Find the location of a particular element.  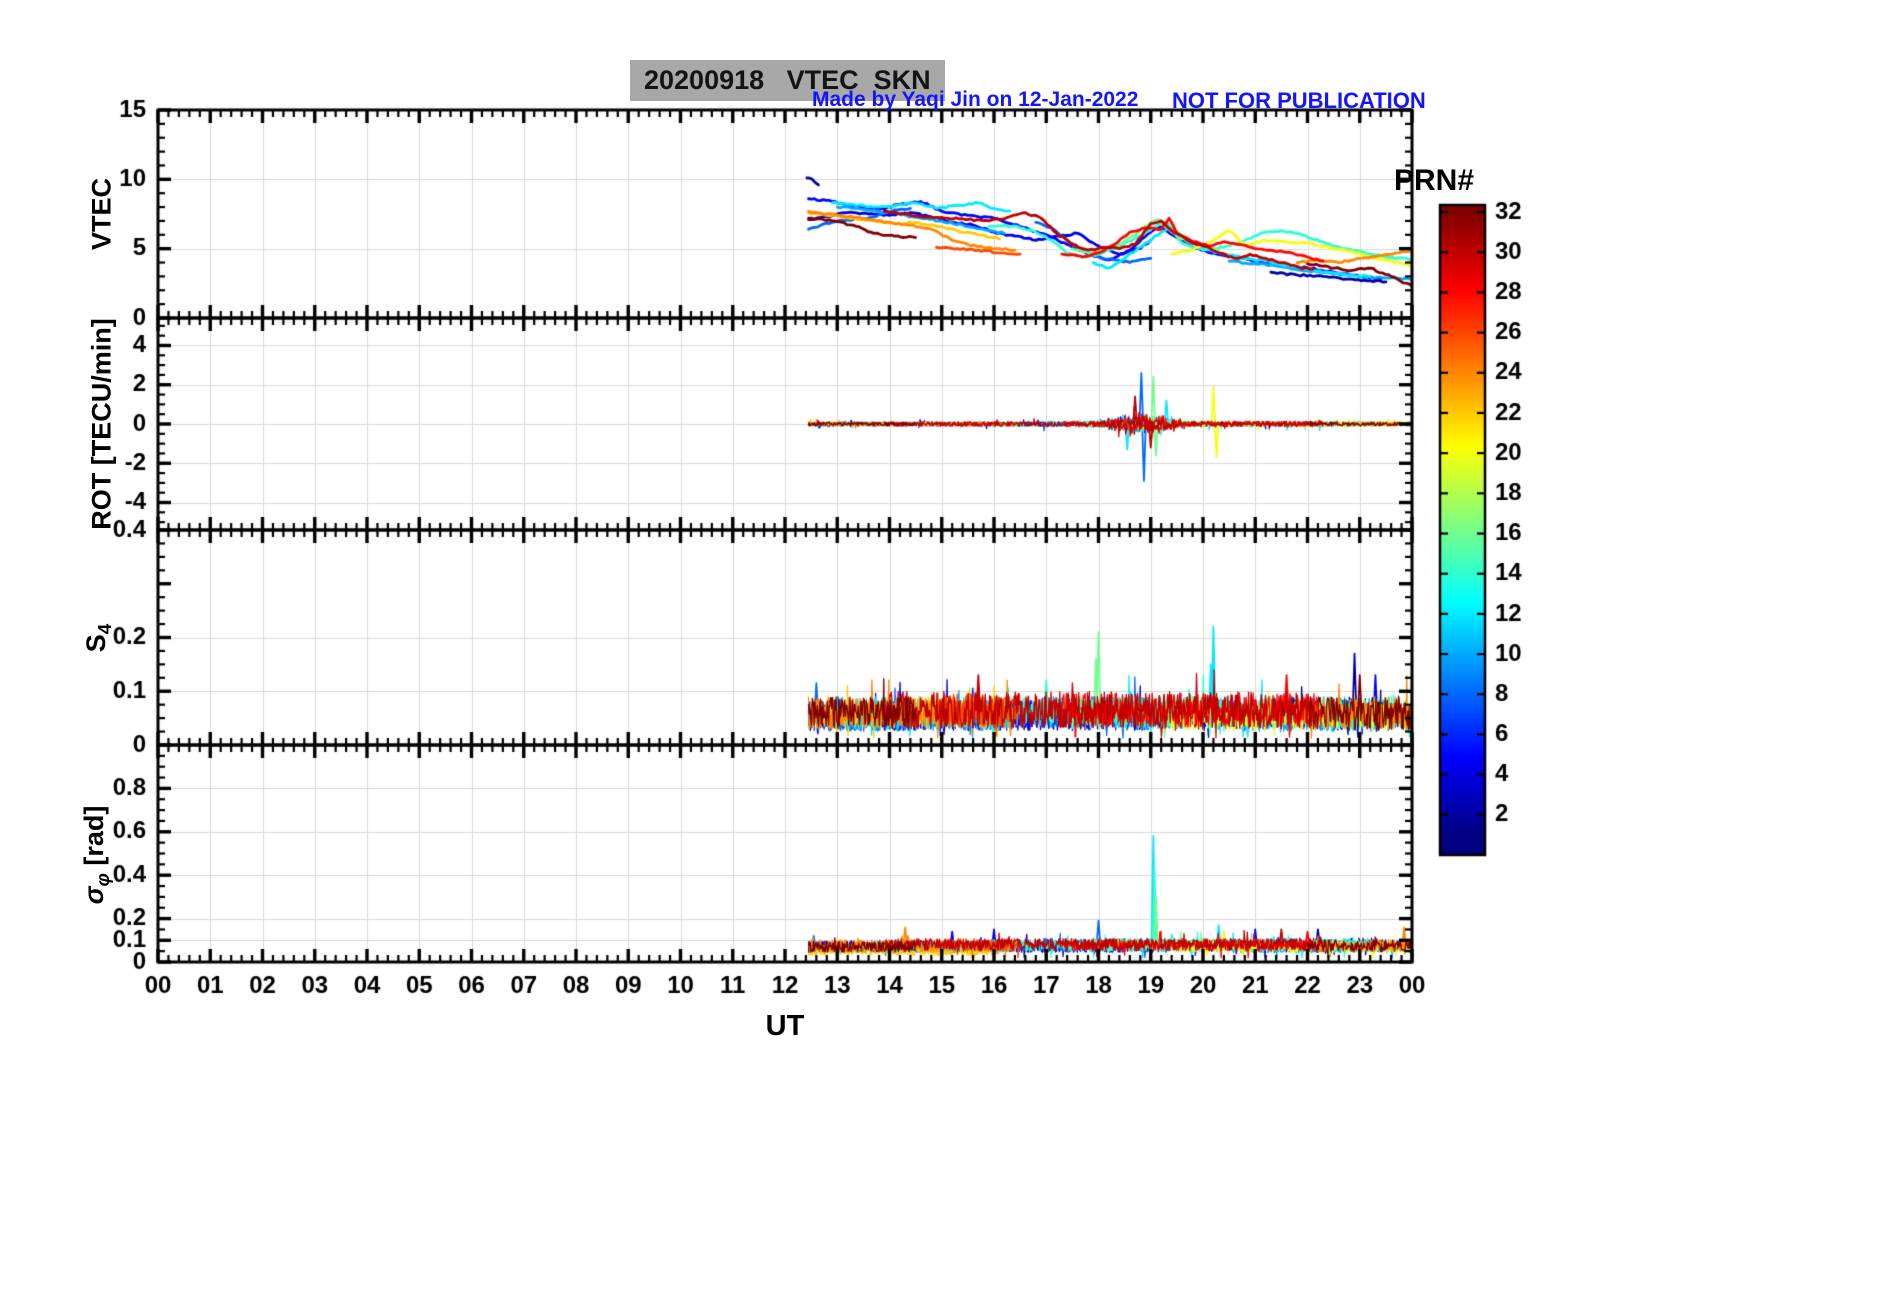

xlabel-ut: UT is located at coordinates (785, 1026).